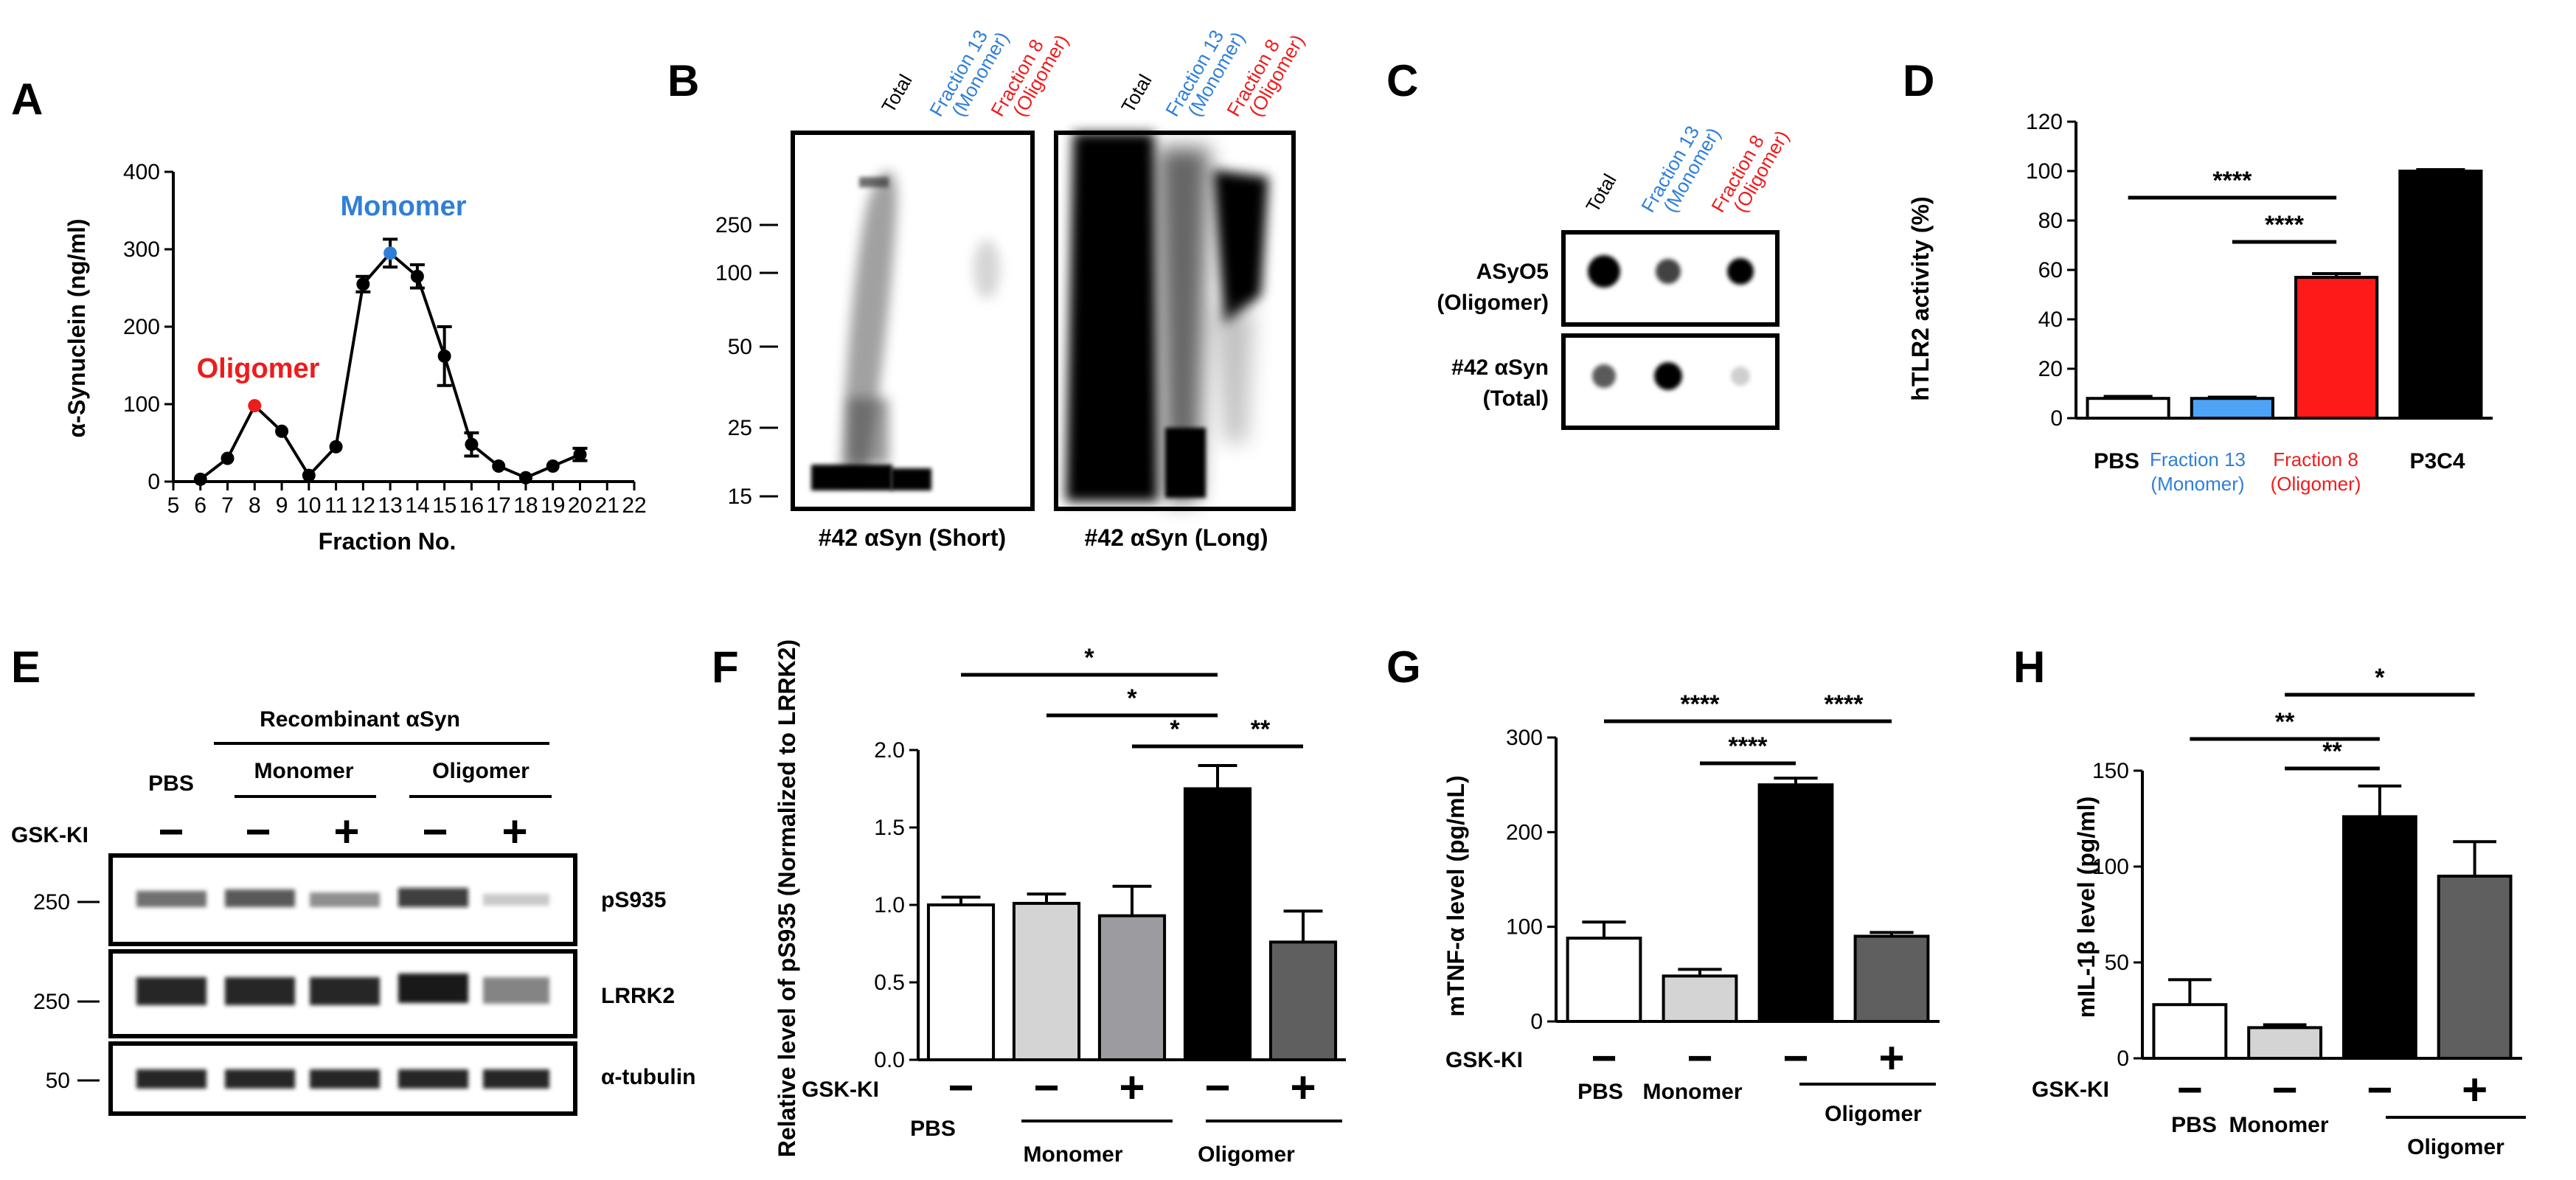  What do you see at coordinates (2050, 369) in the screenshot?
I see `chart-d-ytick-label: 20` at bounding box center [2050, 369].